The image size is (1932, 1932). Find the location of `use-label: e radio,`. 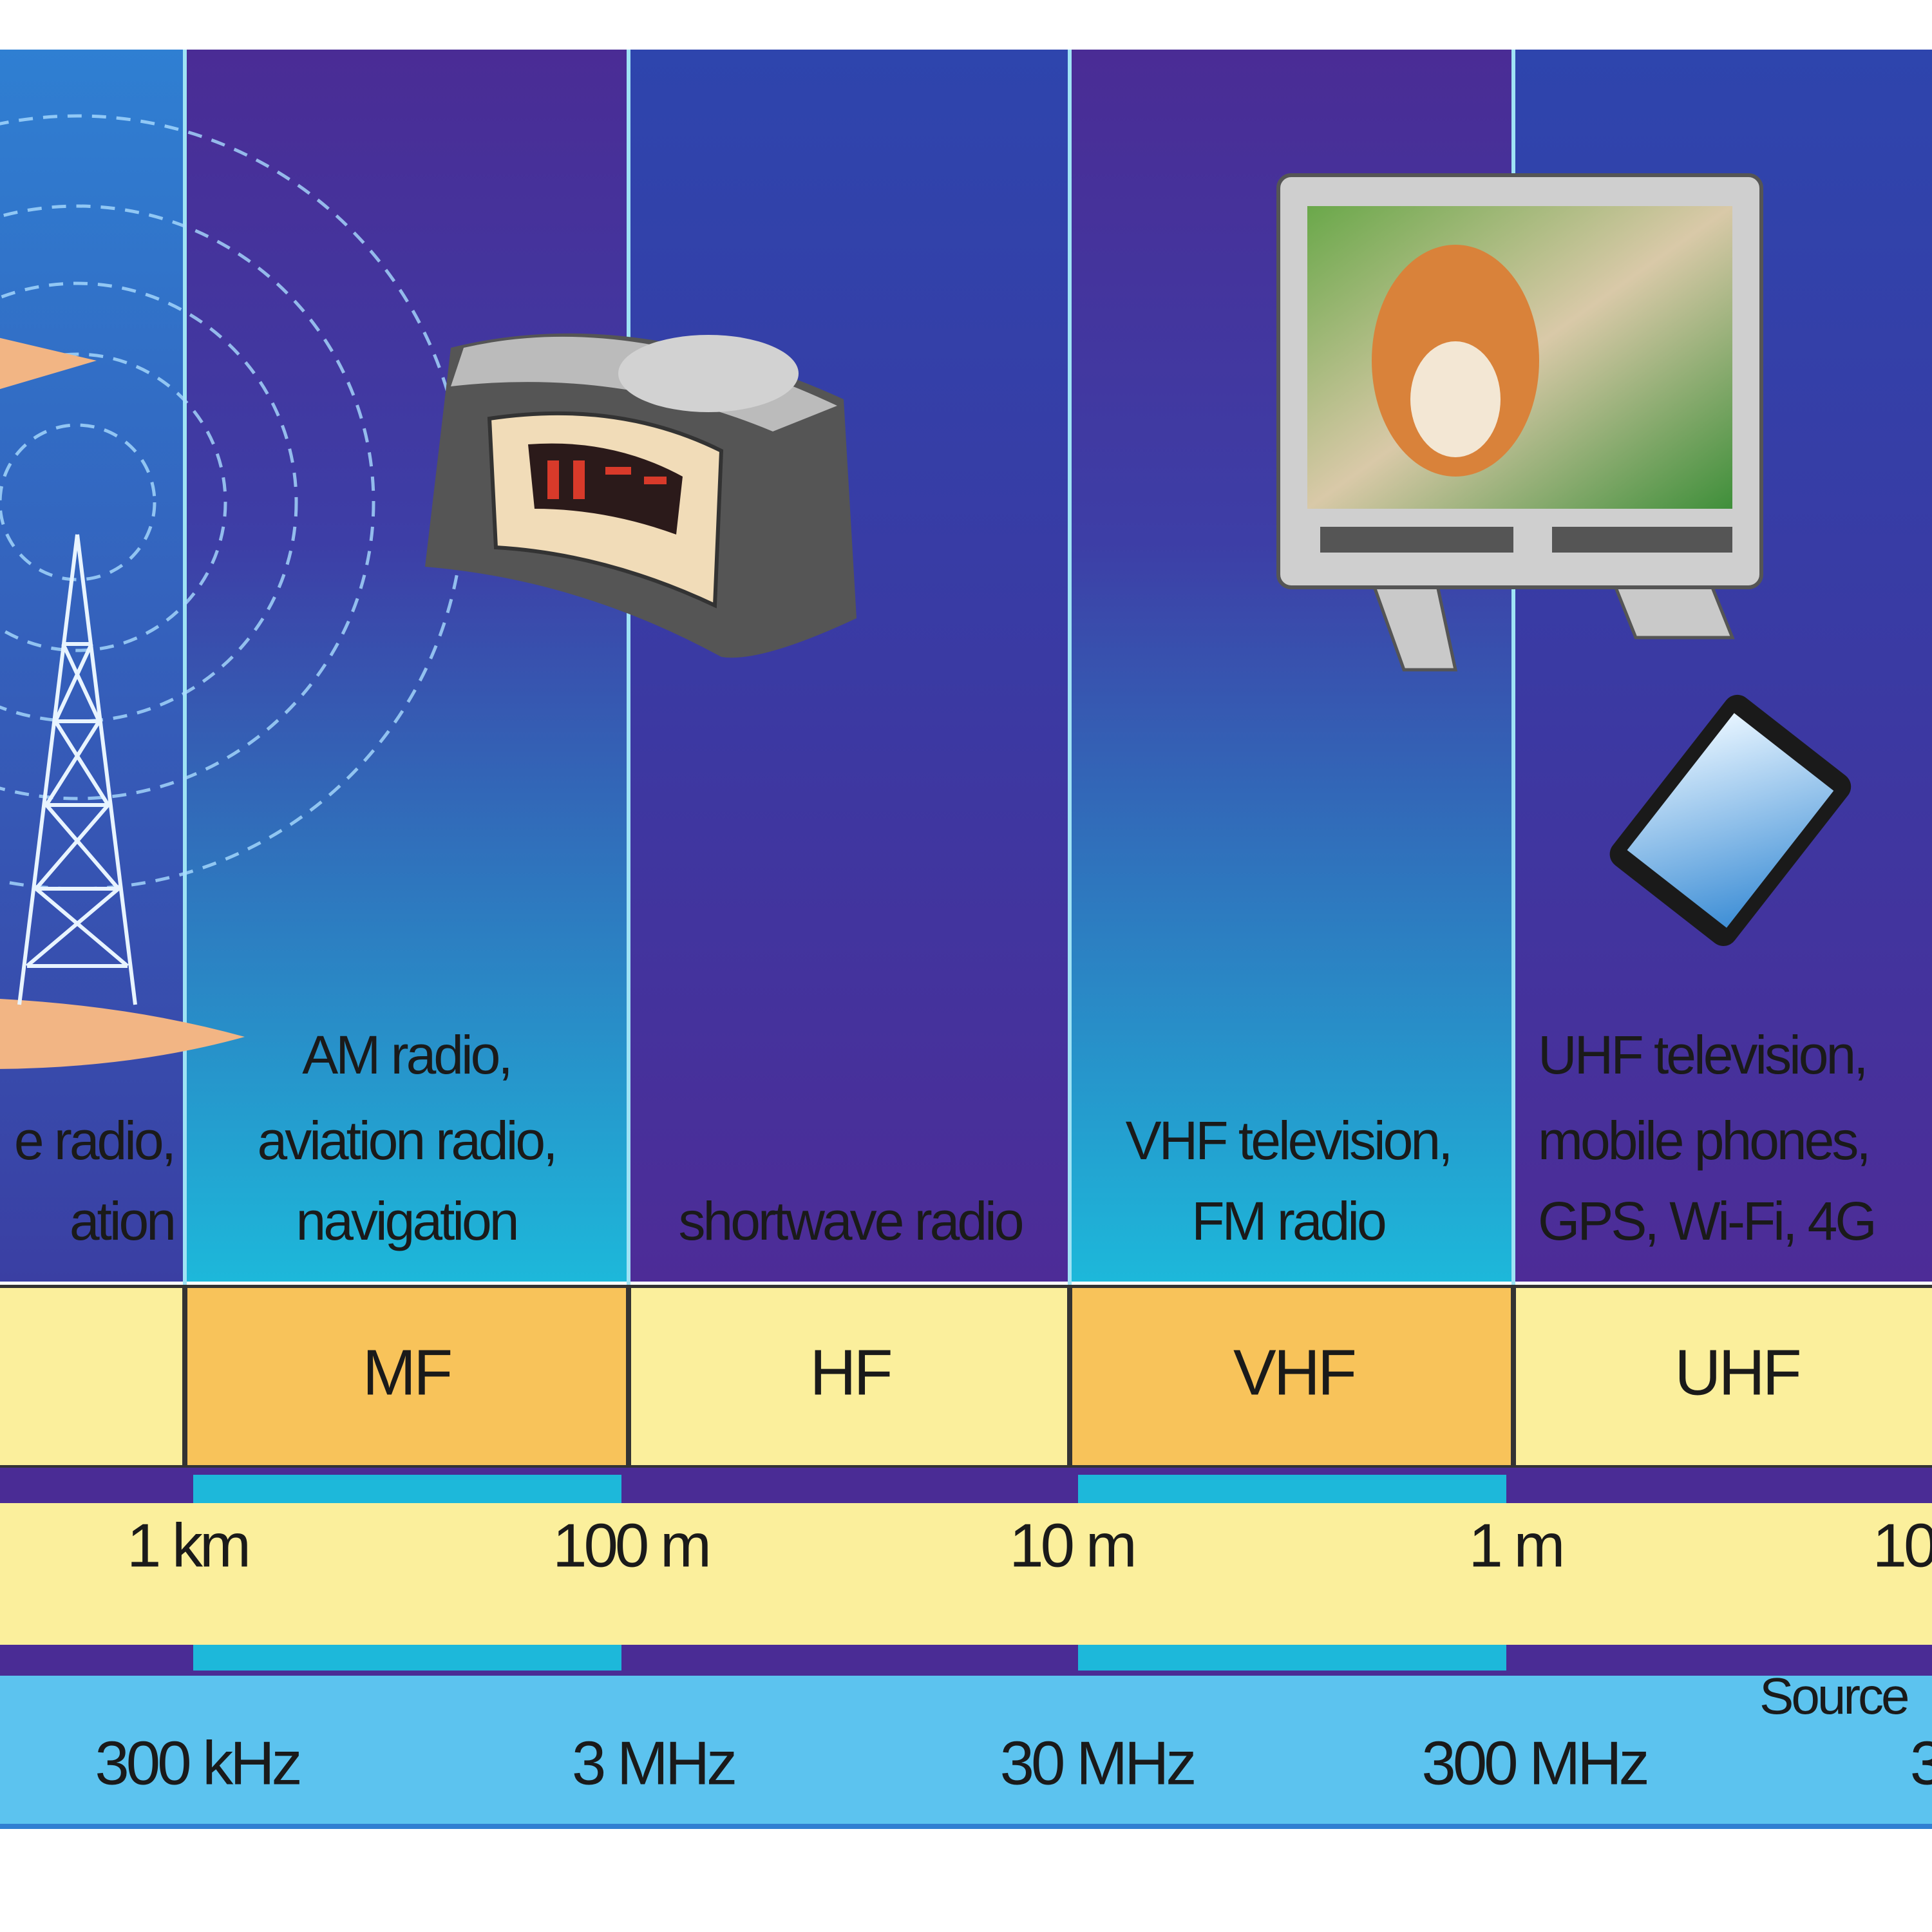

use-label: e radio, is located at coordinates (94, 1140).